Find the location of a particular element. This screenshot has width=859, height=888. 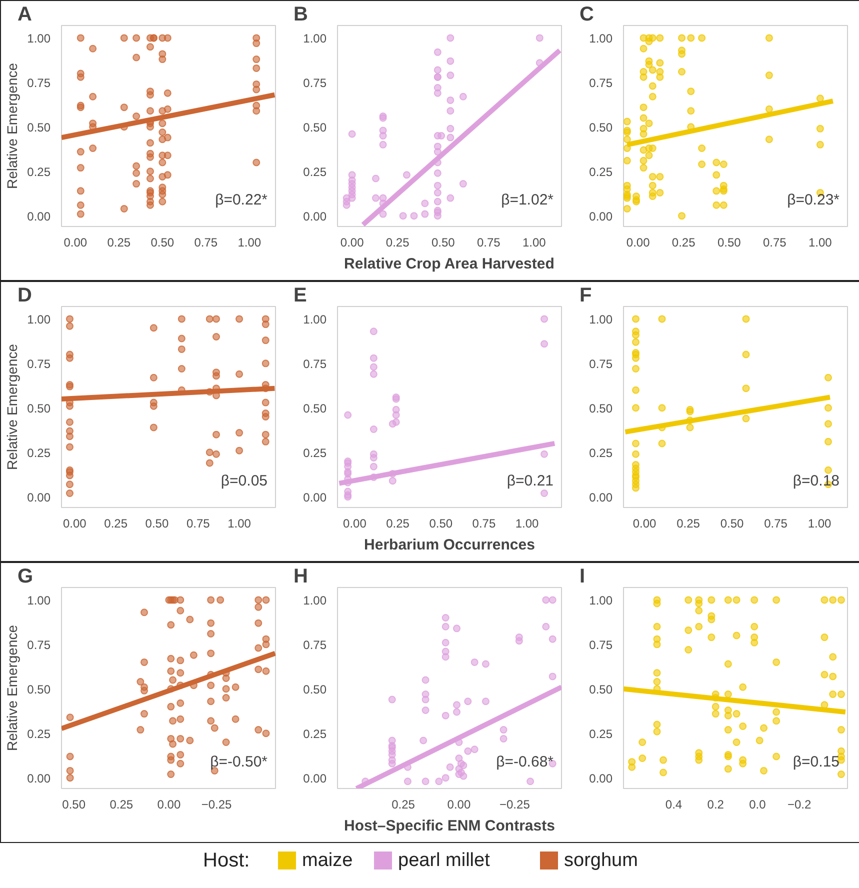

x-tick-label: 0.25 is located at coordinates (684, 243).